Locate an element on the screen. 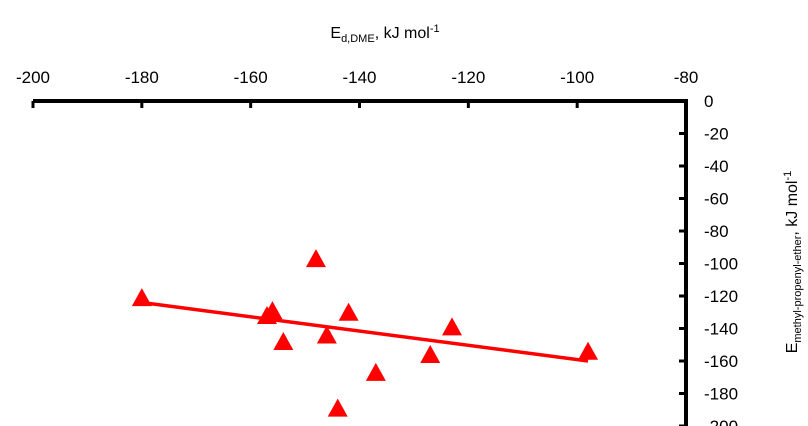 The image size is (808, 426). x-tick-label: -160 is located at coordinates (251, 77).